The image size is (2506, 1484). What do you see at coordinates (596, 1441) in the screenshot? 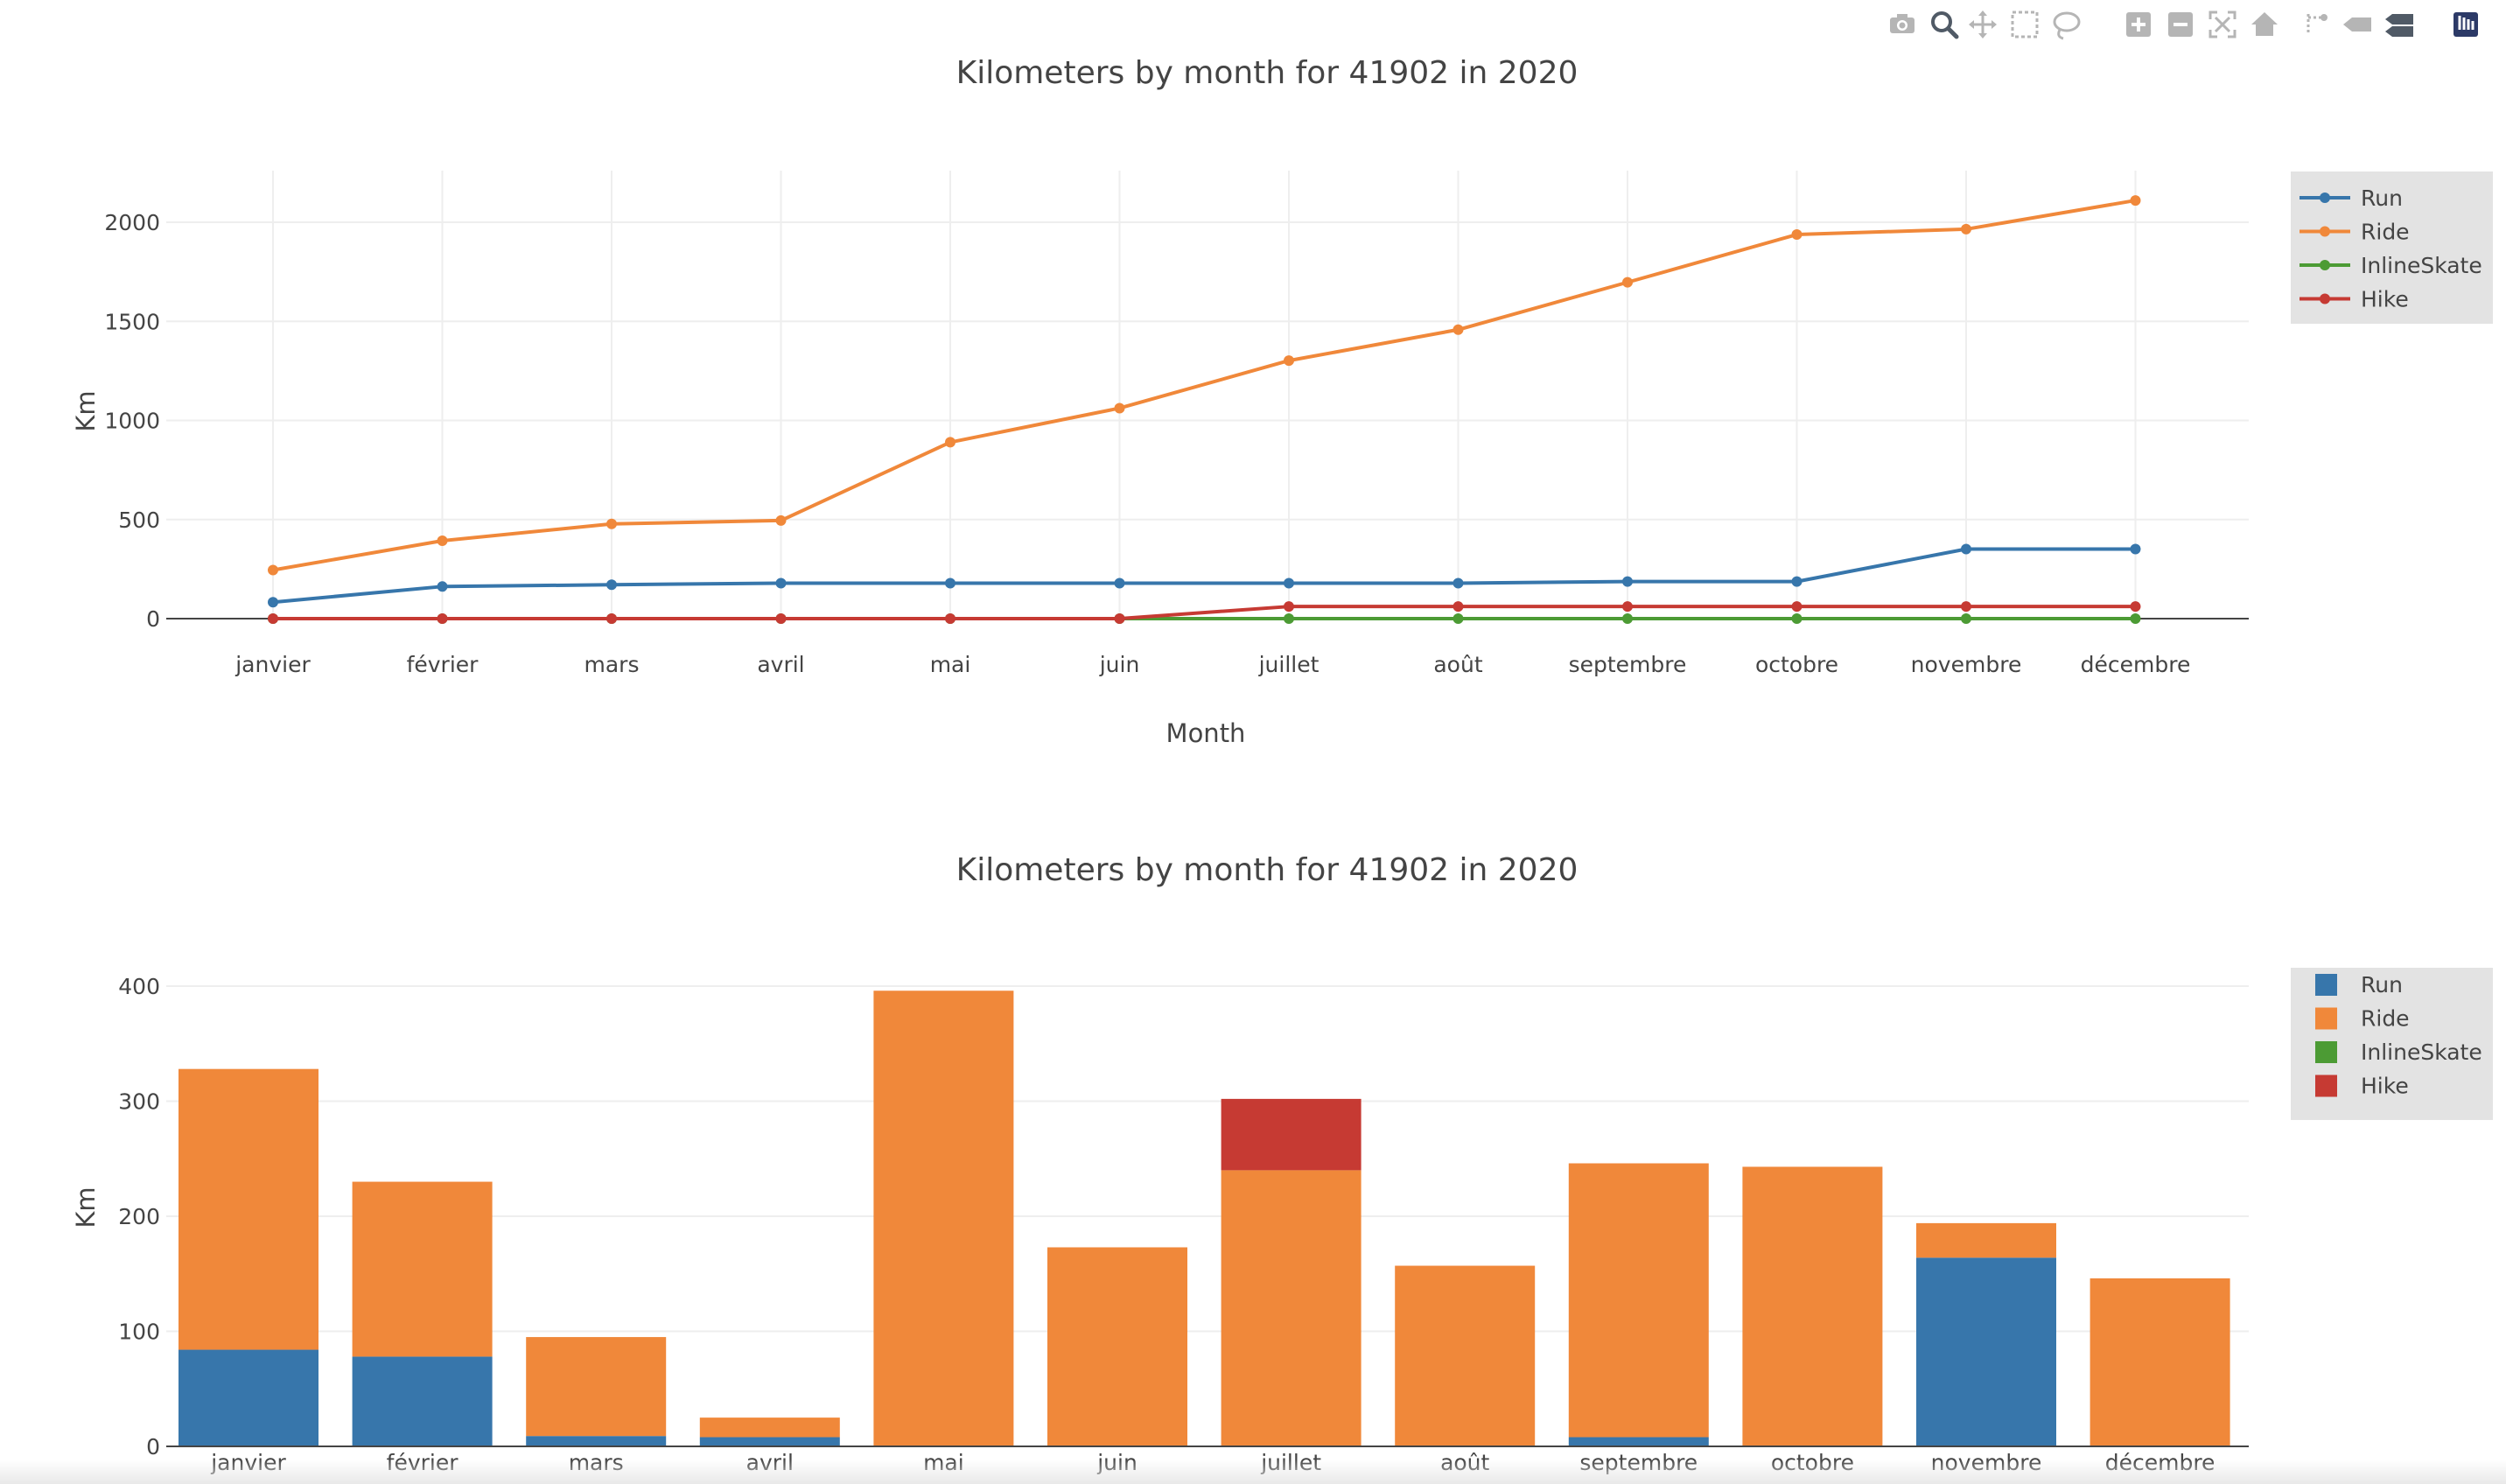
I see `bar-run-mars` at bounding box center [596, 1441].